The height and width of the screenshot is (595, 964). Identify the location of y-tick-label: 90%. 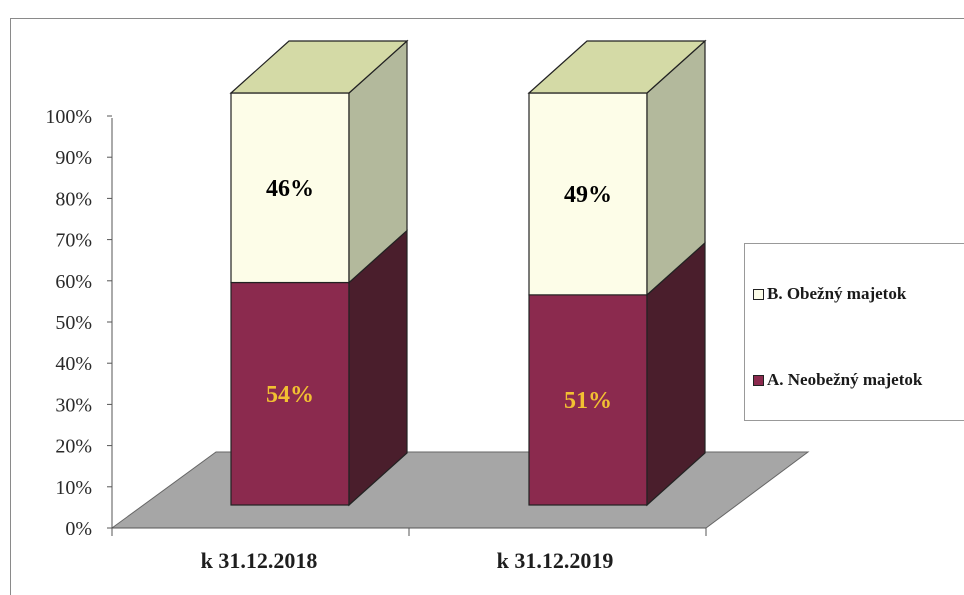
(73, 158).